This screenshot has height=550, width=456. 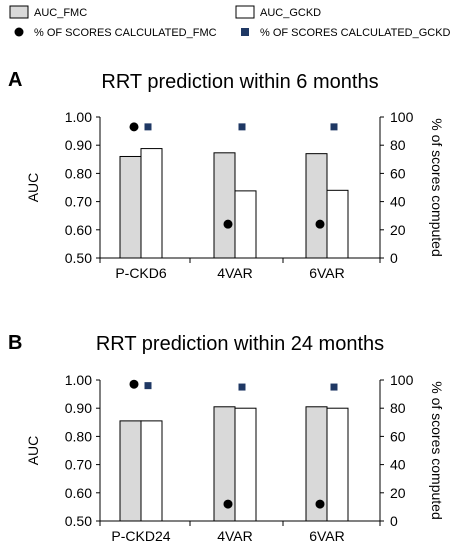 What do you see at coordinates (140, 536) in the screenshot?
I see `x-tick-label: P-CKD24` at bounding box center [140, 536].